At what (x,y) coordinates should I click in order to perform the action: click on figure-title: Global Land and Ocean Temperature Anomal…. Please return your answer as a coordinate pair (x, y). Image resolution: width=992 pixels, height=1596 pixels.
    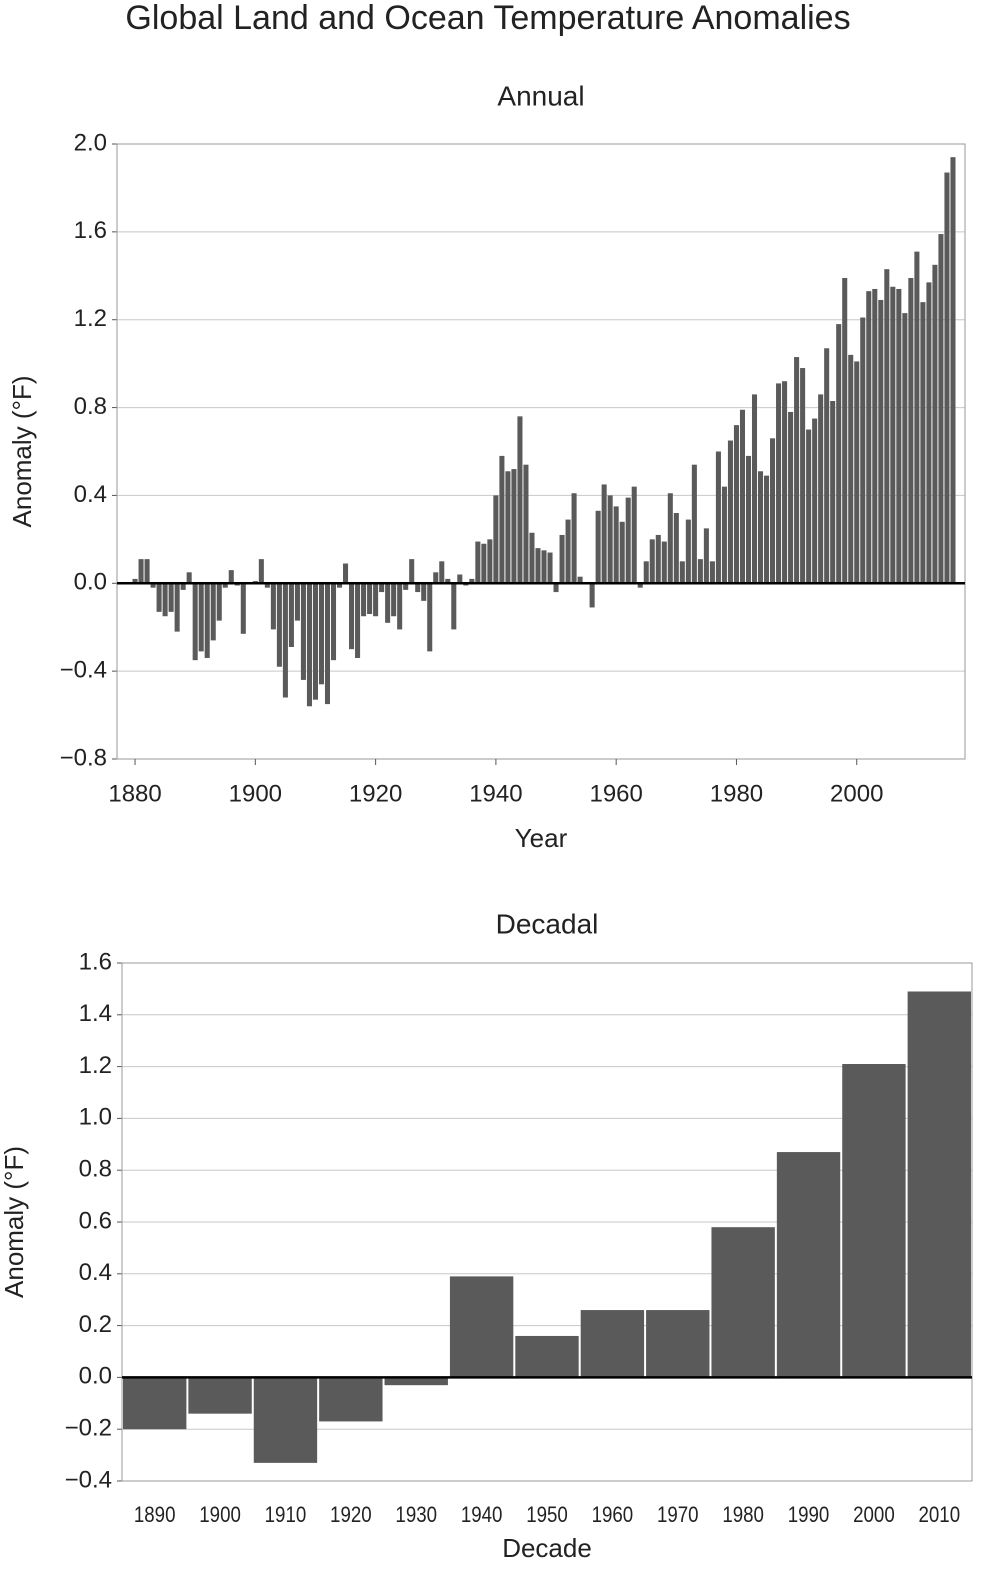
    Looking at the image, I should click on (487, 18).